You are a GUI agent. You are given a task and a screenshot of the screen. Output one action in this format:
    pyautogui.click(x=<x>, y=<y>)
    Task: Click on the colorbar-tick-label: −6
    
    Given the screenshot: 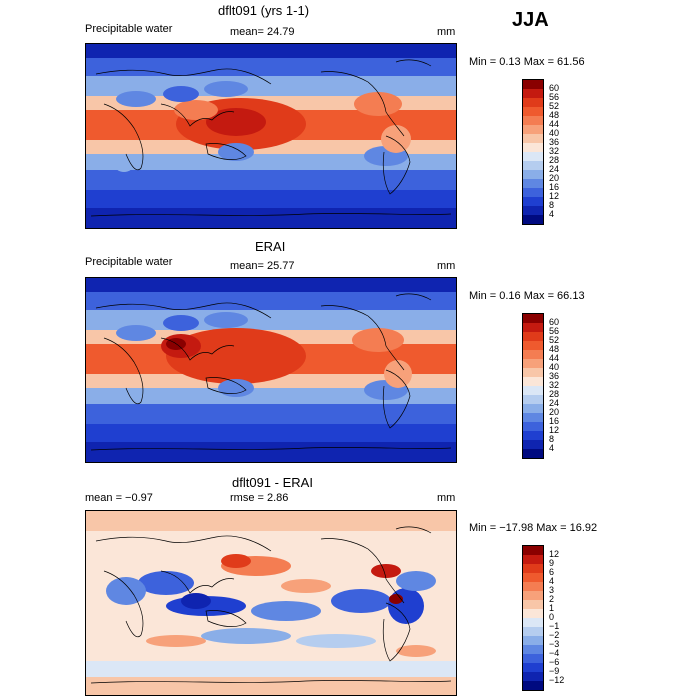 What is the action you would take?
    pyautogui.click(x=554, y=662)
    